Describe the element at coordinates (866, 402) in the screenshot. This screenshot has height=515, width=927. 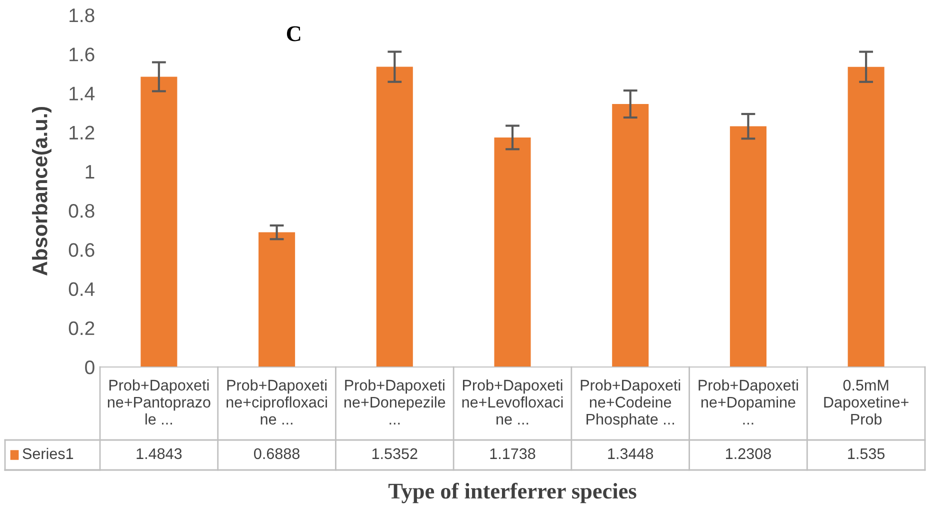
I see `x-tick-label: 0.5mM Dapoxetine+ Prob` at that location.